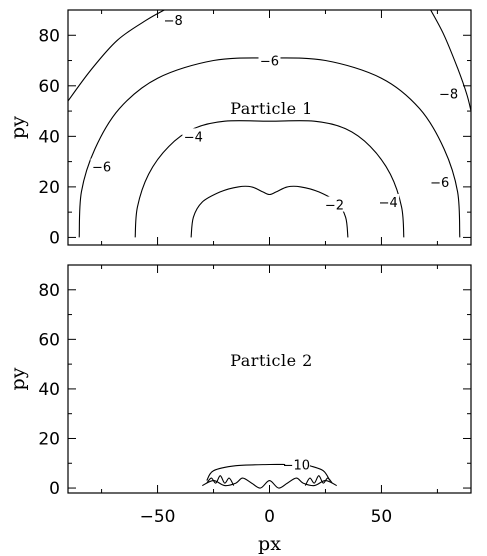 This screenshot has width=487, height=556. What do you see at coordinates (318, 480) in the screenshot?
I see `bottom-contour-line-fragment-part2` at bounding box center [318, 480].